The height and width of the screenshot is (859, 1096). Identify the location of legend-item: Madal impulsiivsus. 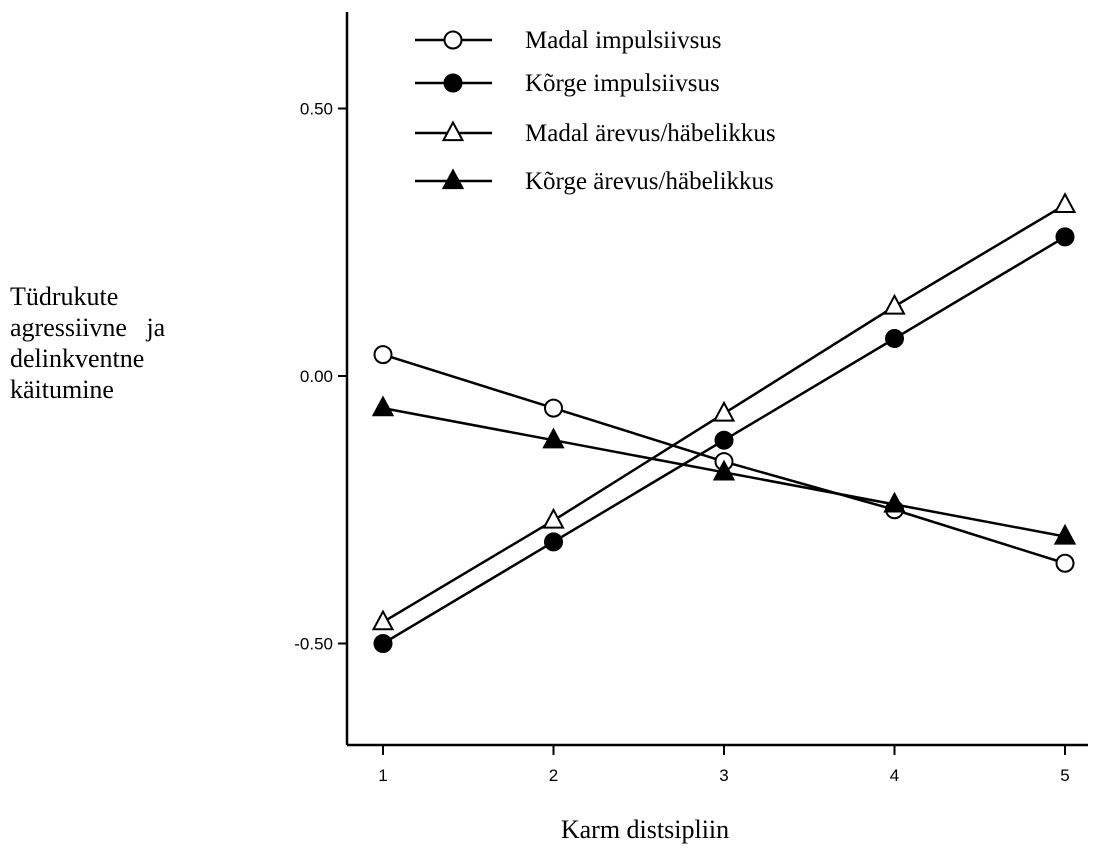
(568, 40).